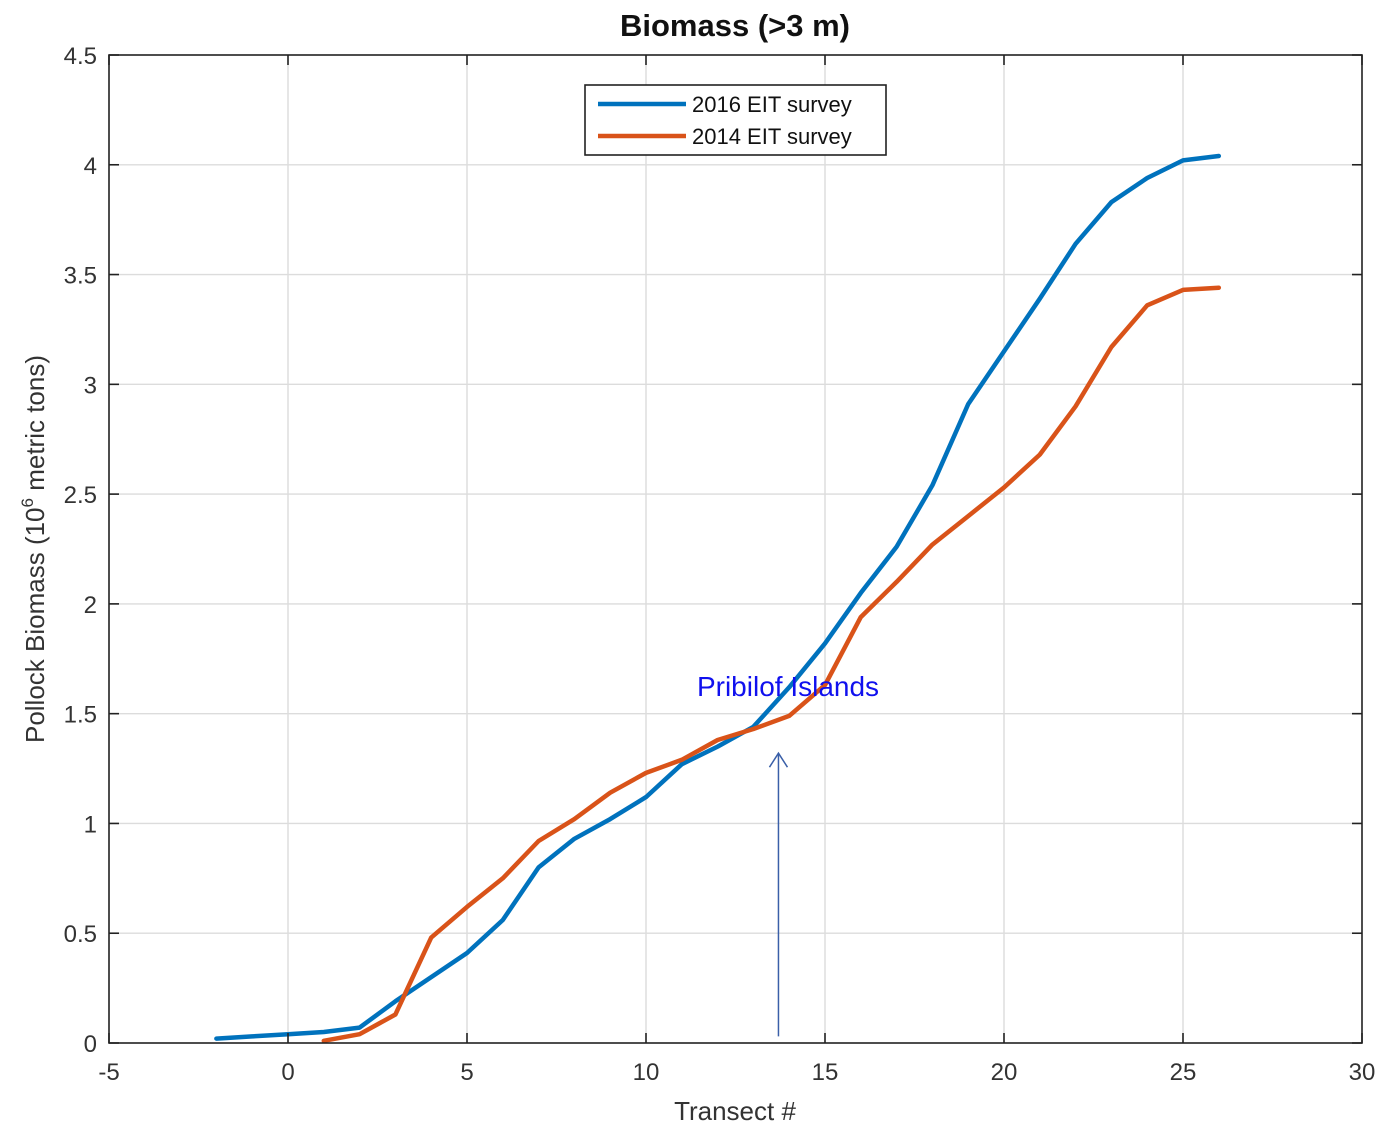 Image resolution: width=1382 pixels, height=1129 pixels. What do you see at coordinates (646, 1072) in the screenshot?
I see `x-tick-label: 10` at bounding box center [646, 1072].